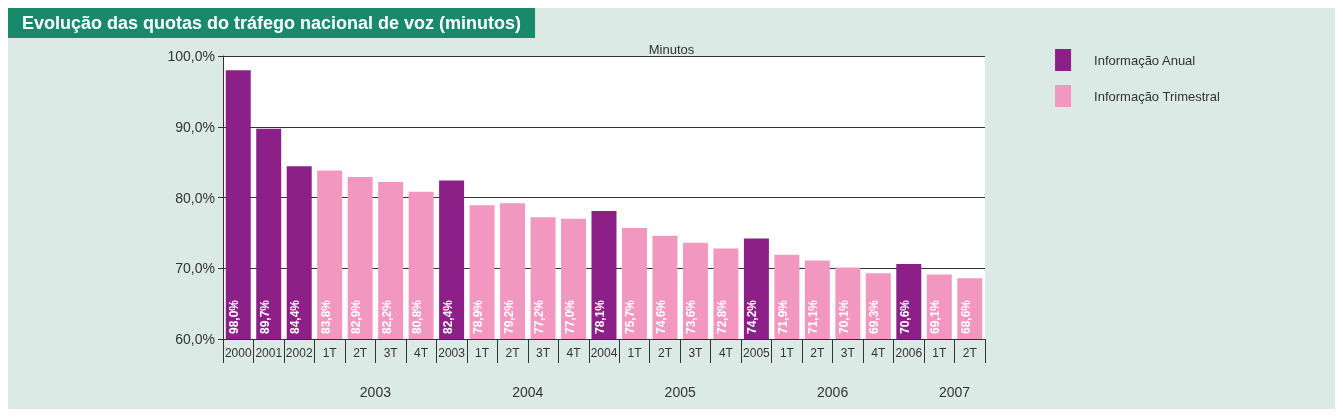 This screenshot has height=417, width=1343. What do you see at coordinates (874, 316) in the screenshot?
I see `data-label: 69,3%` at bounding box center [874, 316].